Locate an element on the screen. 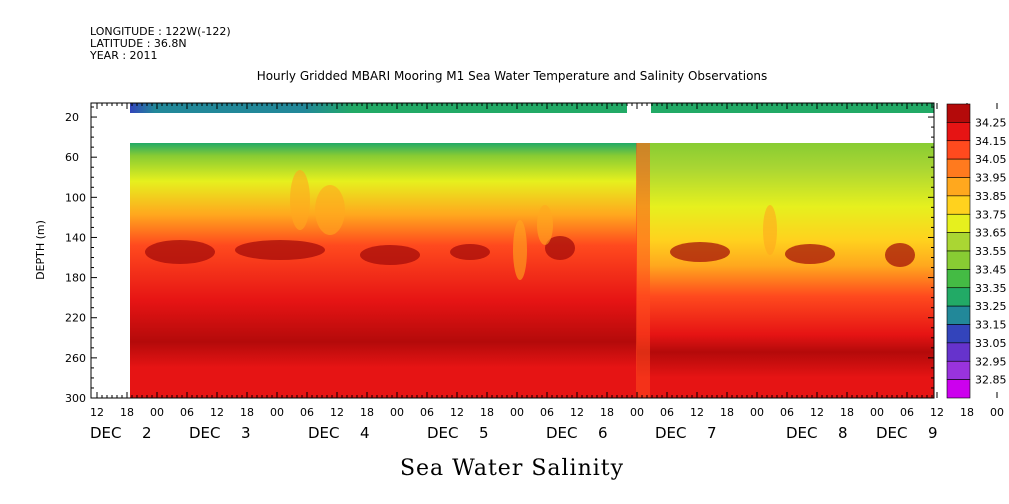  y-tick-label: 20 is located at coordinates (72, 117).